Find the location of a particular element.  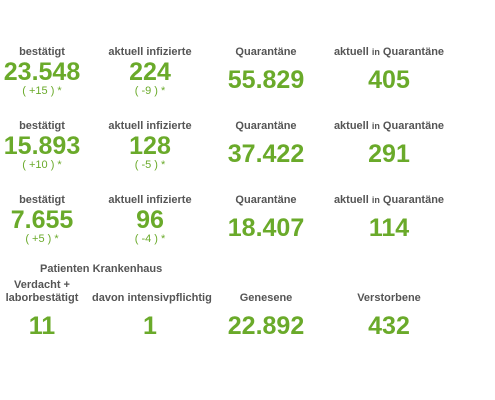

quarantine-value: 55.829 is located at coordinates (266, 80).